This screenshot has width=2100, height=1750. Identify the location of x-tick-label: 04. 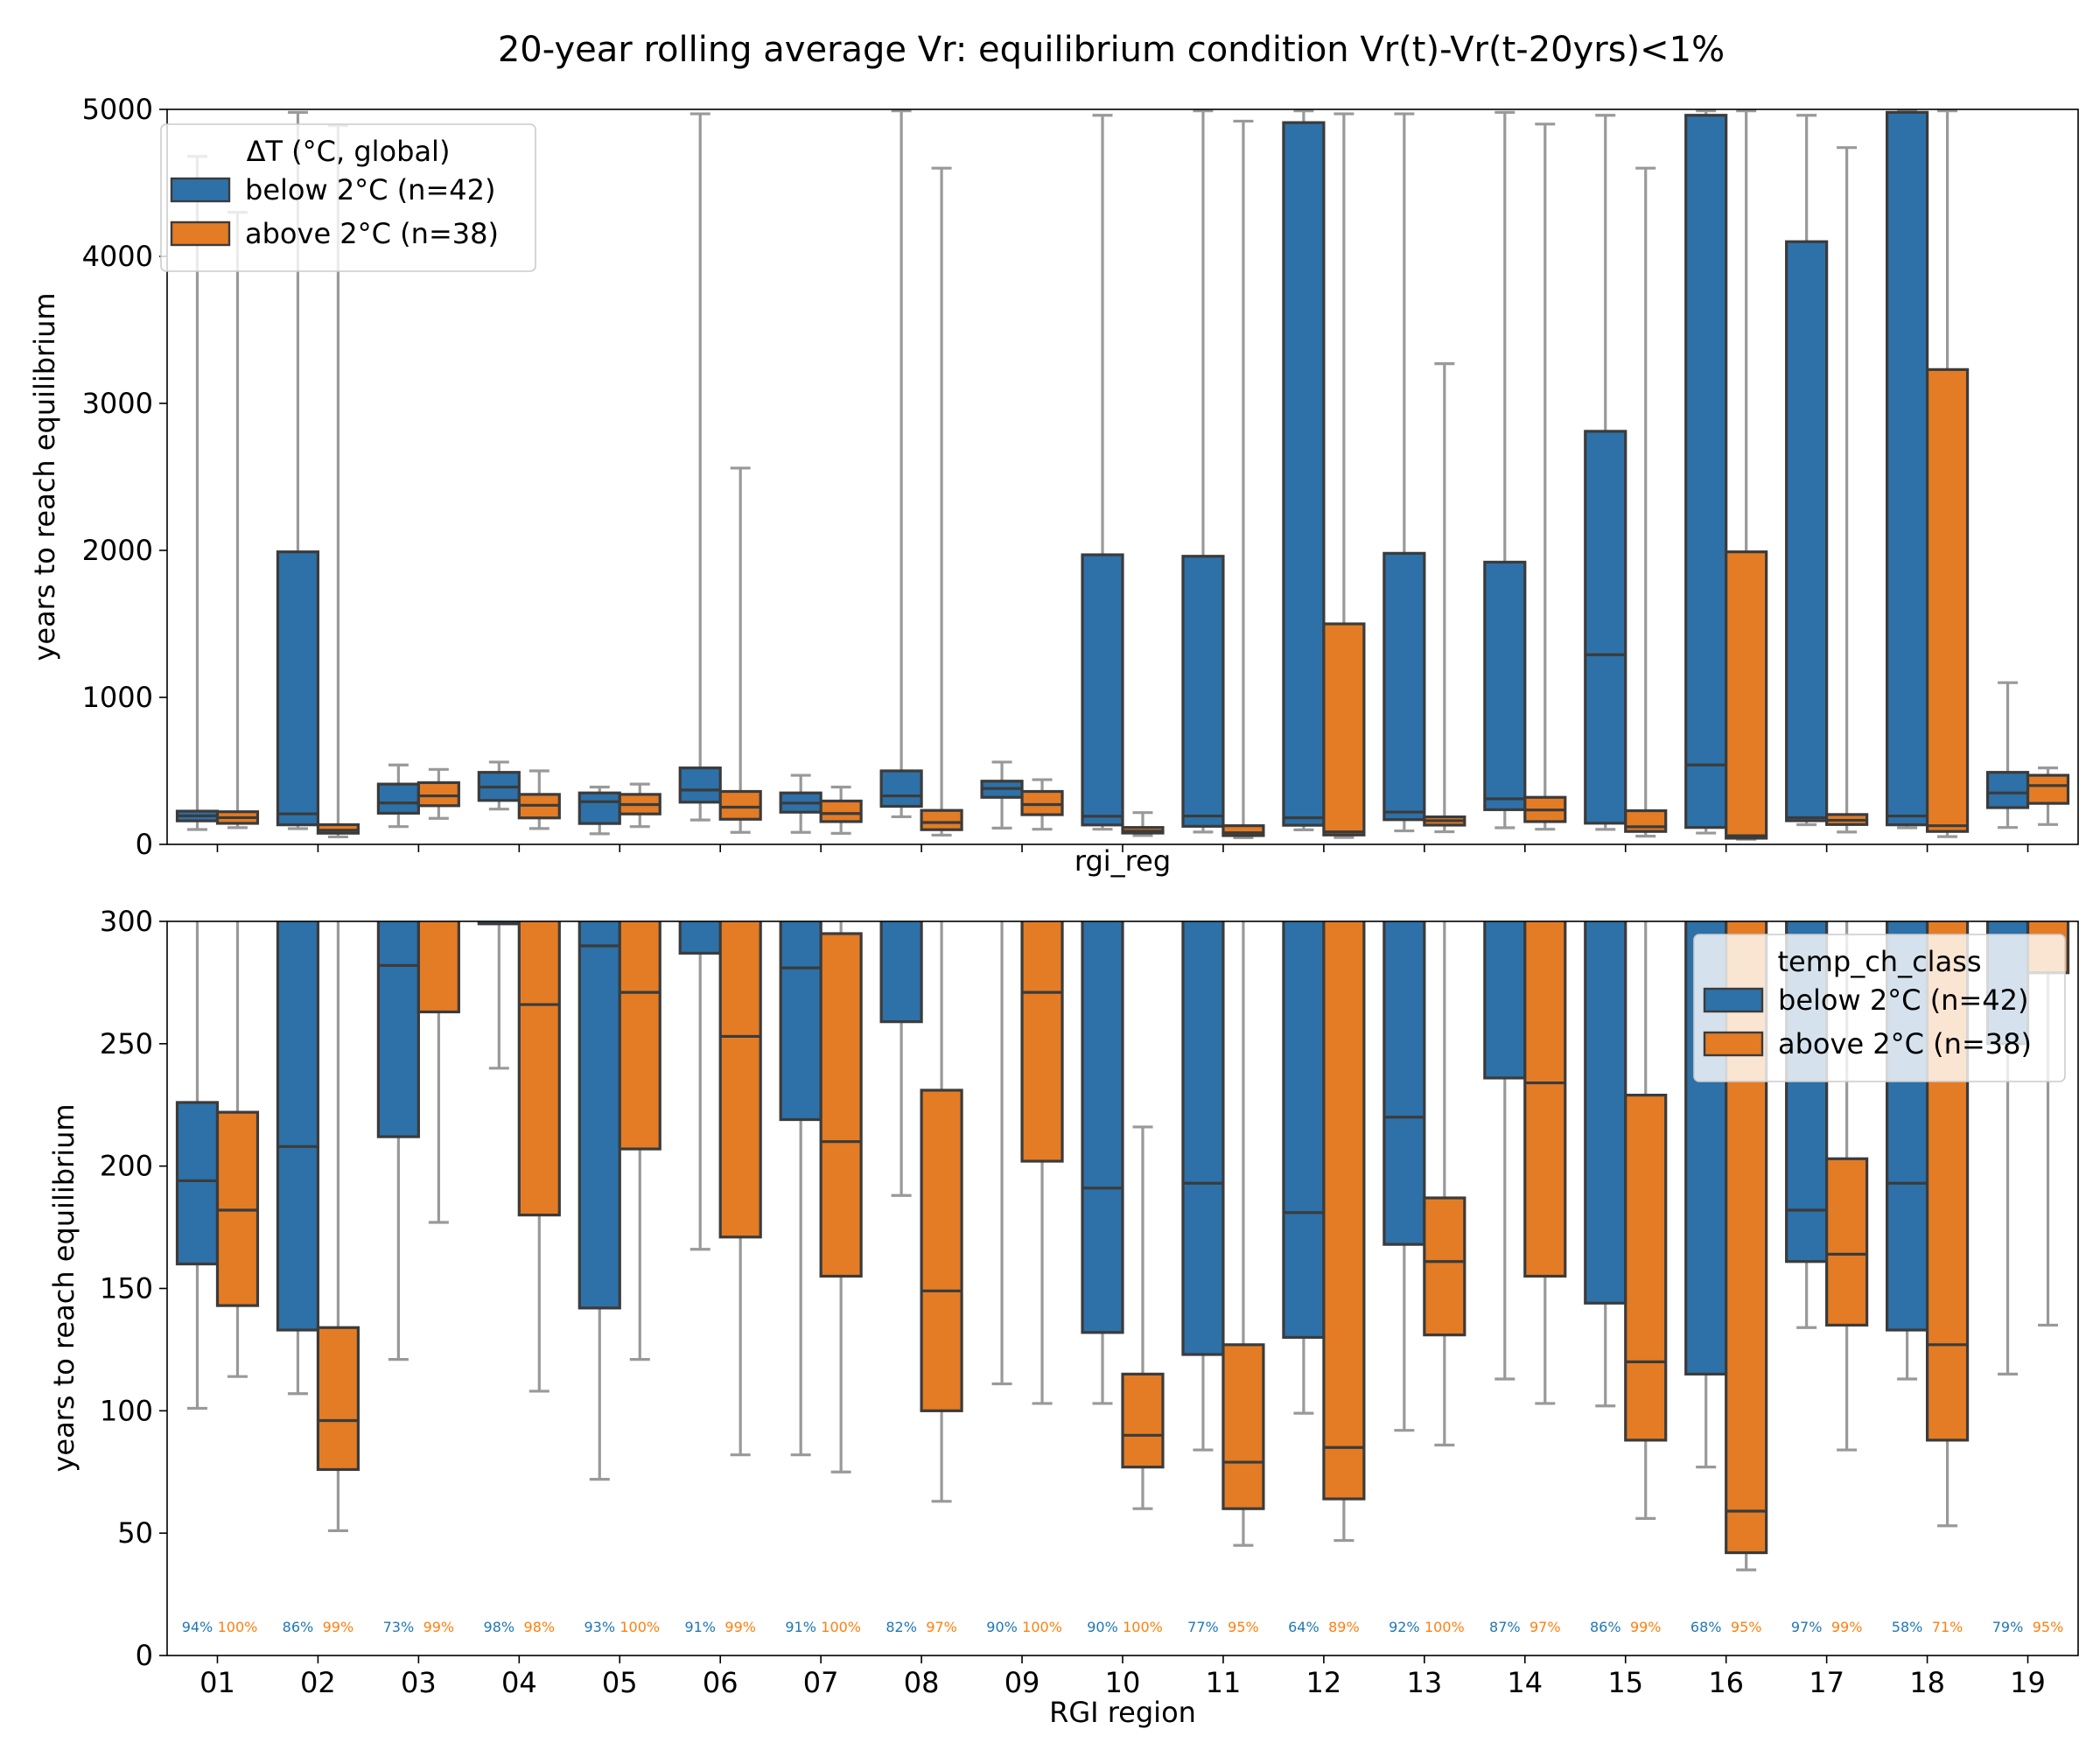
(519, 1682).